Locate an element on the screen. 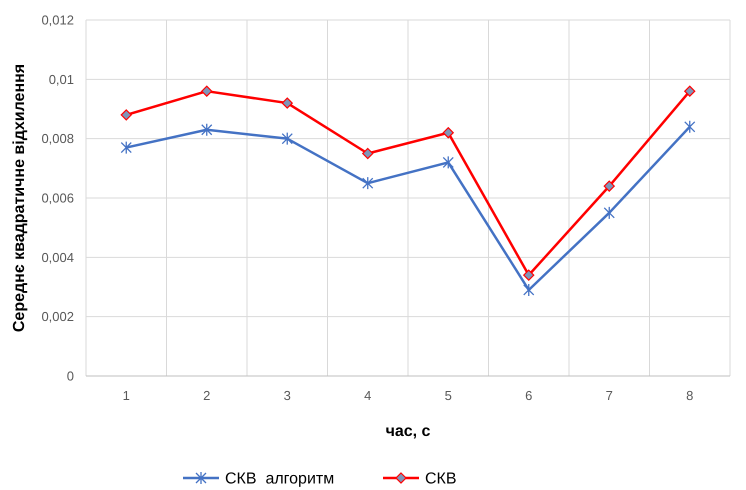  x-tick-label: 5 is located at coordinates (448, 395).